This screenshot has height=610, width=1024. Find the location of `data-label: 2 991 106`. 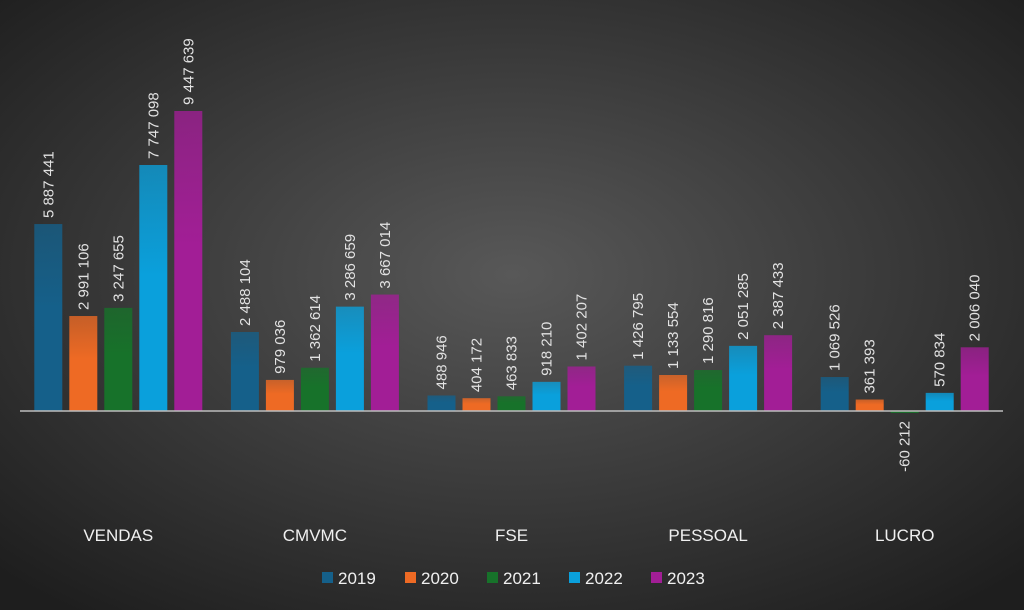

data-label: 2 991 106 is located at coordinates (83, 276).